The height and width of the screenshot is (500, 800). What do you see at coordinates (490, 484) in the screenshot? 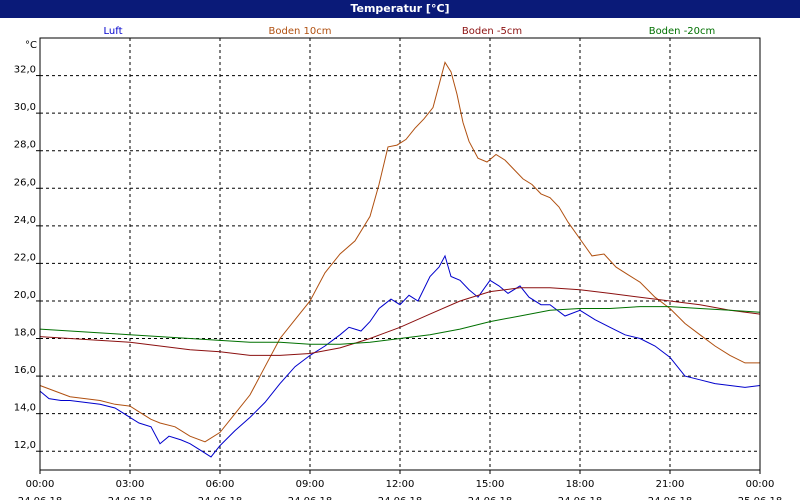
I see `x-tick-time-label: 15:00` at bounding box center [490, 484].